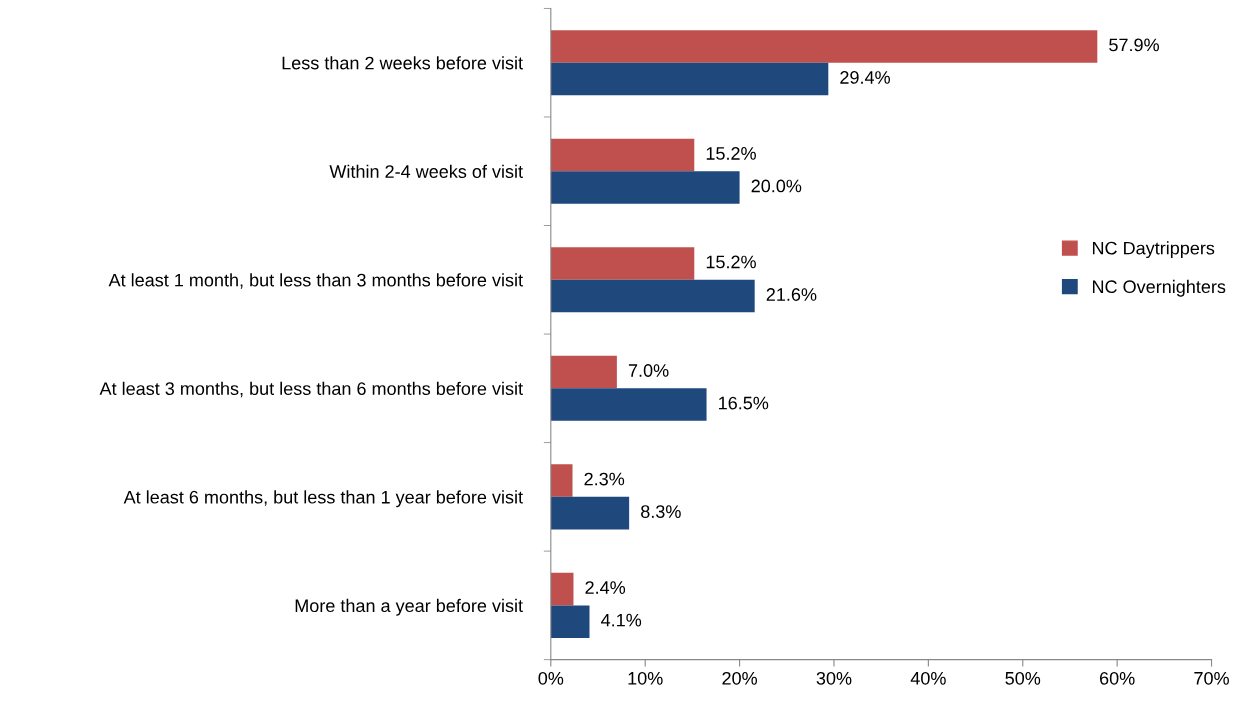 The width and height of the screenshot is (1249, 704). Describe the element at coordinates (604, 479) in the screenshot. I see `data-label: 2.3%` at that location.